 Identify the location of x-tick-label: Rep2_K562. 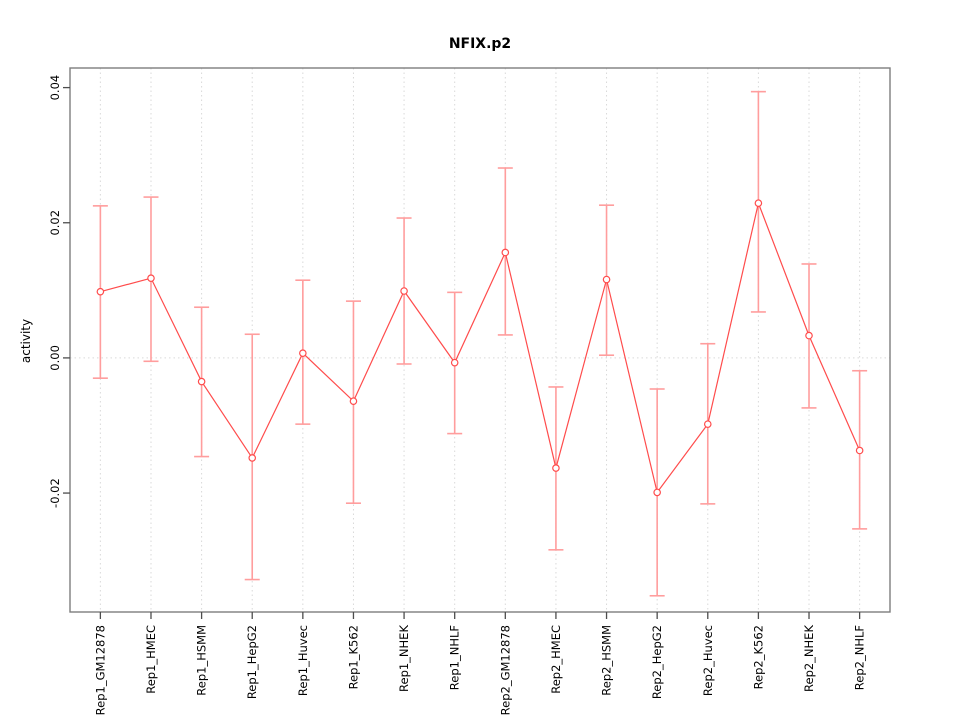
(758, 657).